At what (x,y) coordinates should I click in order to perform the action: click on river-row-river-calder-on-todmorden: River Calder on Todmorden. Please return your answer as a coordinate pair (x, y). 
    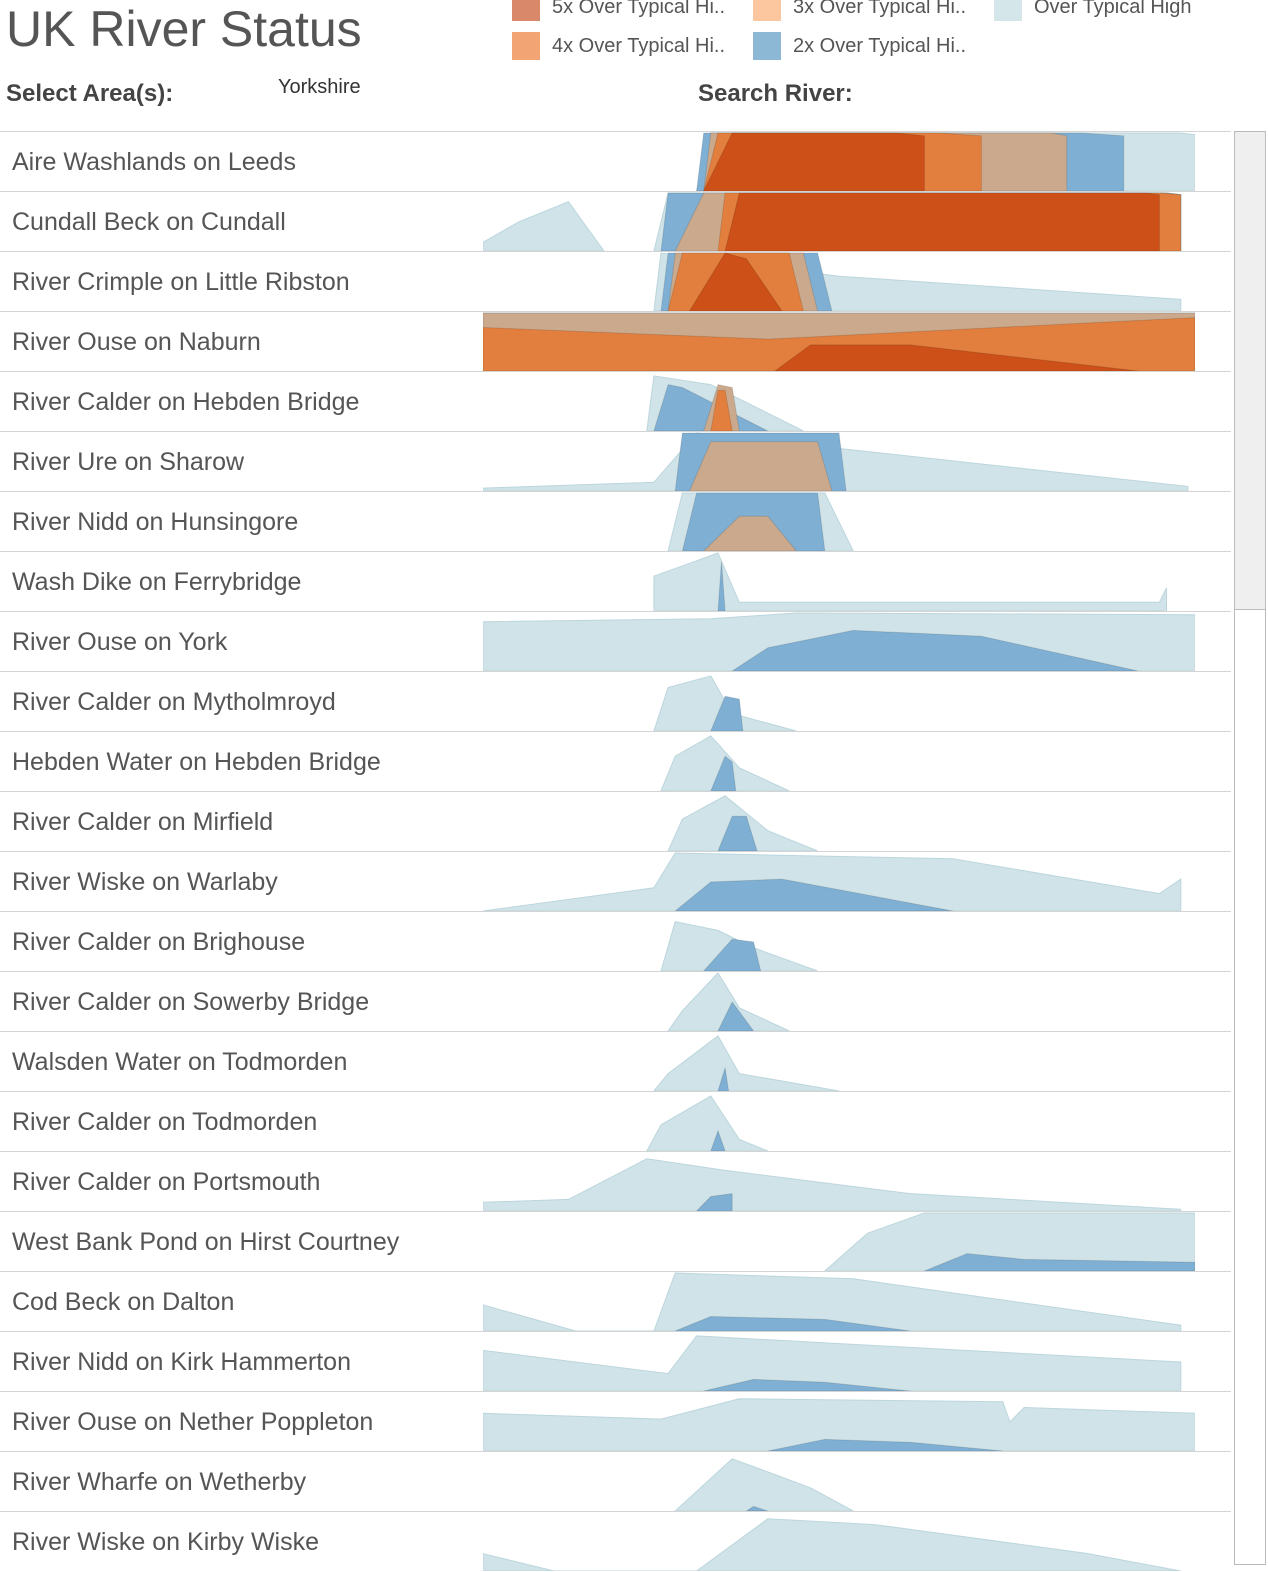
    Looking at the image, I should click on (615, 1121).